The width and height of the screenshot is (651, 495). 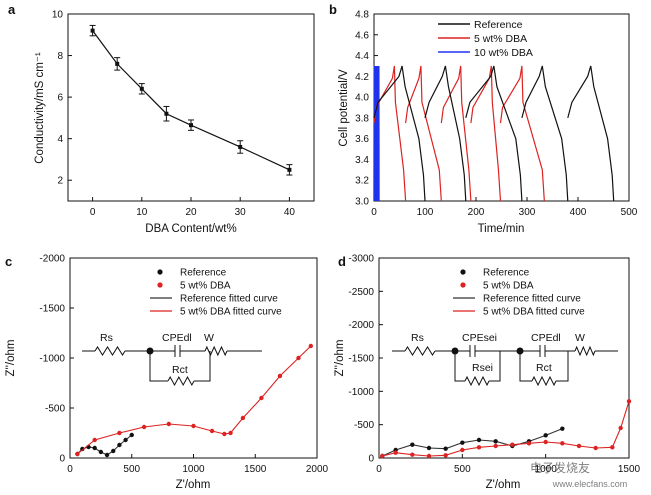 I want to click on circuit-label: Rs, so click(x=417, y=338).